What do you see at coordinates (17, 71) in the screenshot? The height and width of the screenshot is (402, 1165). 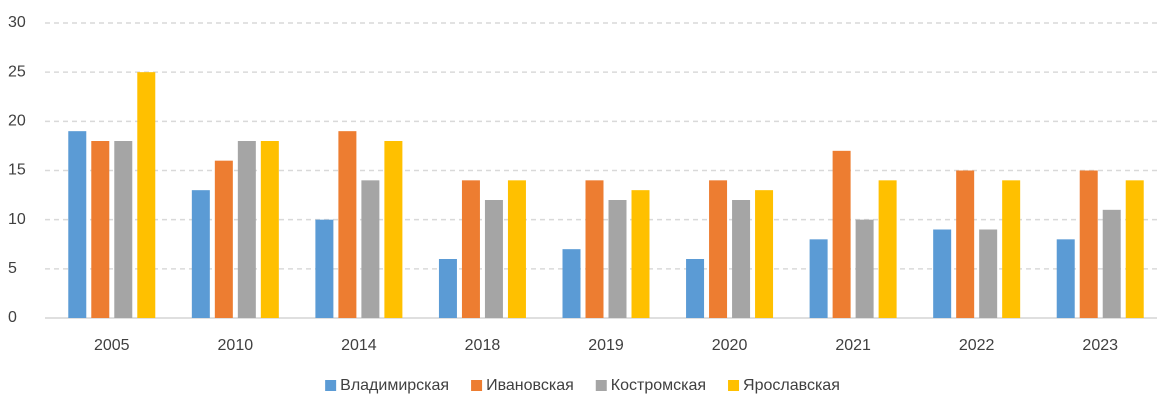 I see `y-tick-label: 25` at bounding box center [17, 71].